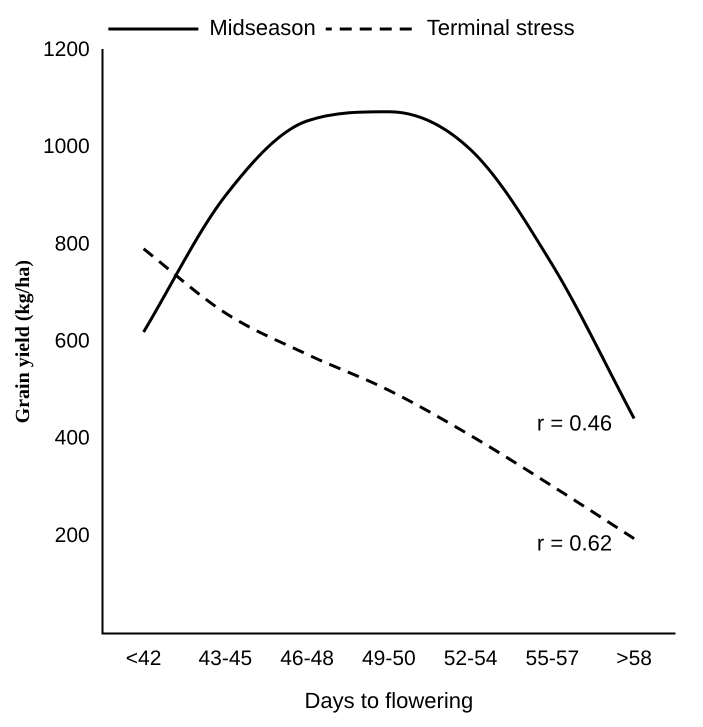 The width and height of the screenshot is (703, 727). I want to click on legend-label: Terminal stress, so click(500, 27).